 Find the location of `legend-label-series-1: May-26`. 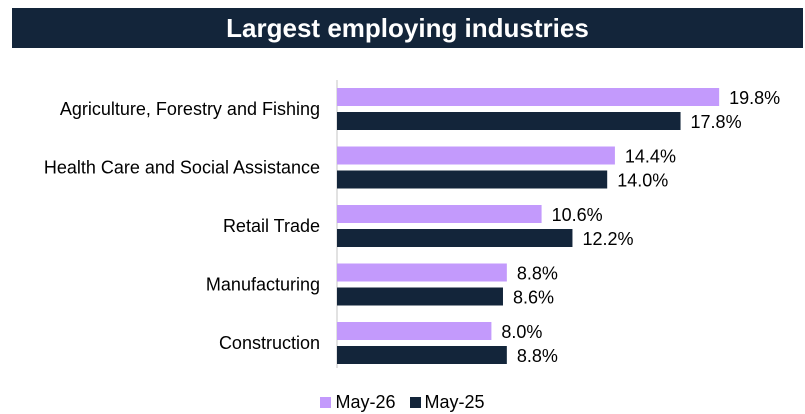

legend-label-series-1: May-26 is located at coordinates (365, 401).